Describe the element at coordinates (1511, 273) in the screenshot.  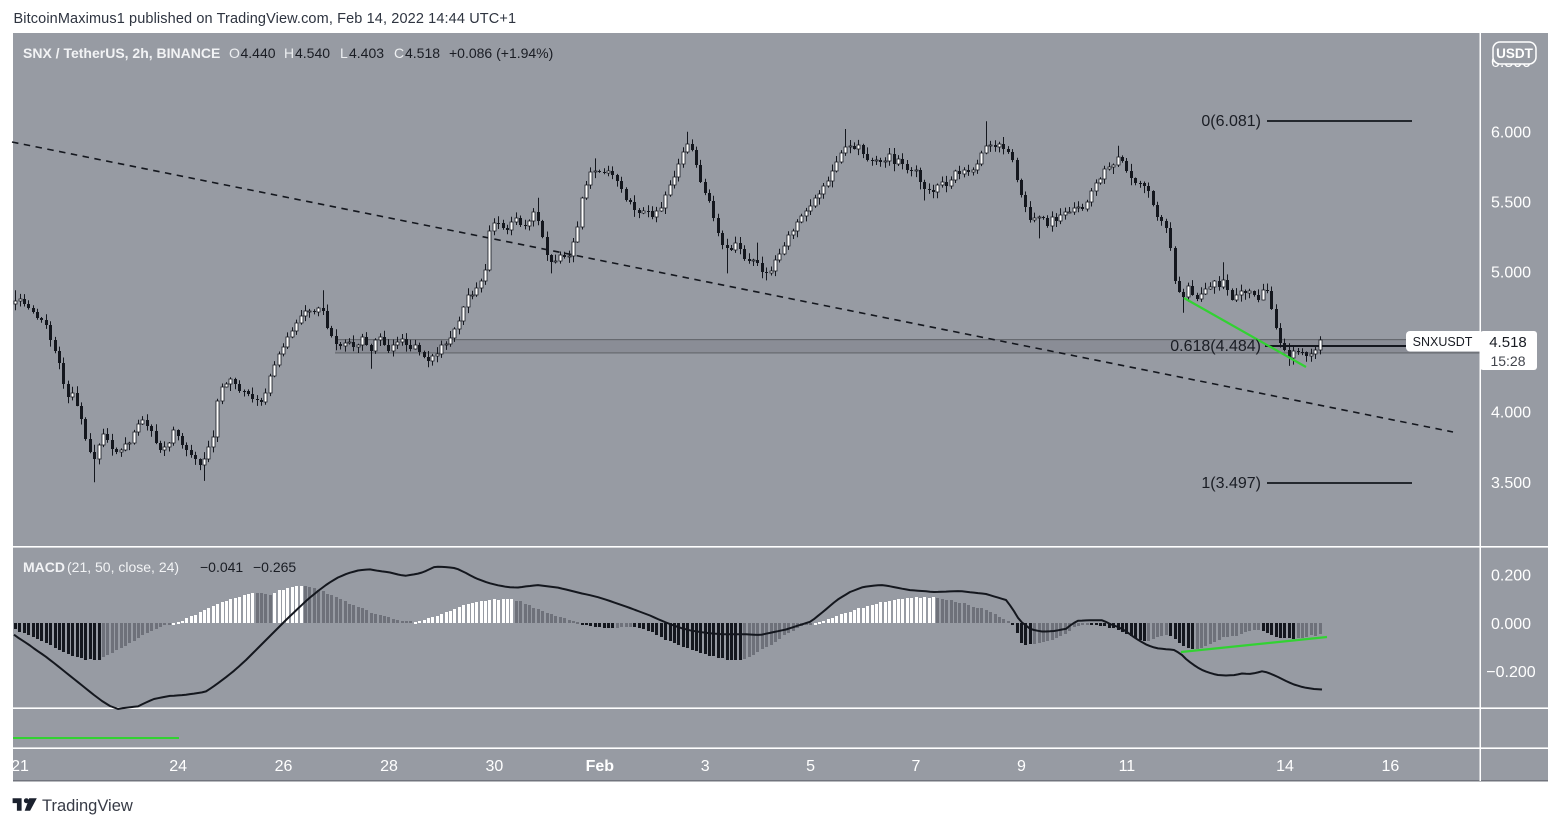
I see `svg-text: 5.000` at that location.